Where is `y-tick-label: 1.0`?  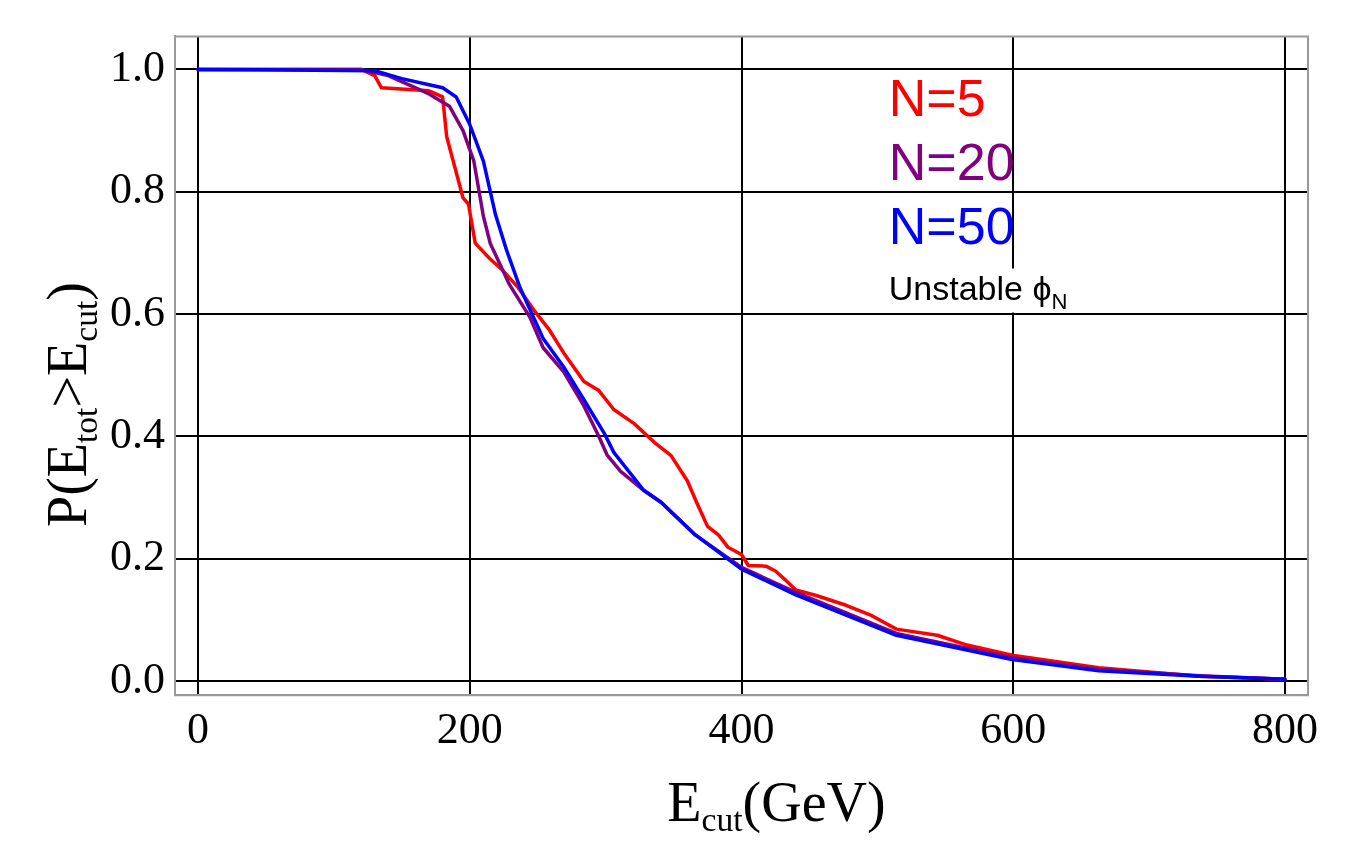
y-tick-label: 1.0 is located at coordinates (137, 66).